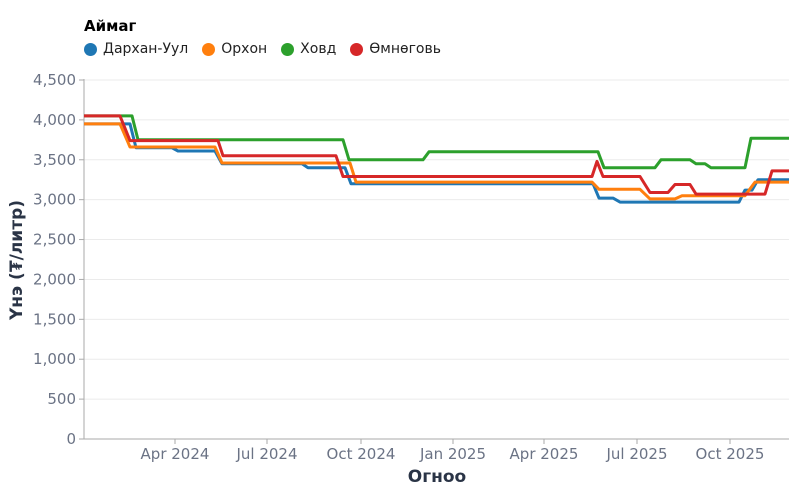 The height and width of the screenshot is (500, 800). Describe the element at coordinates (266, 454) in the screenshot. I see `x-tick-label: Jul 2024` at that location.